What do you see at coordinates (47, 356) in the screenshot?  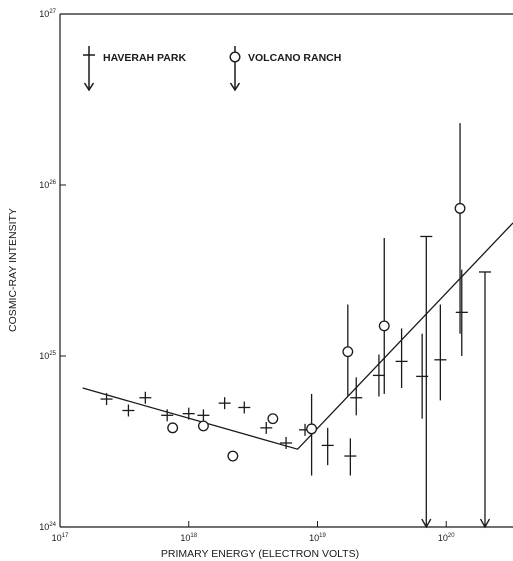 I see `y-tick-label: 1025` at bounding box center [47, 356].